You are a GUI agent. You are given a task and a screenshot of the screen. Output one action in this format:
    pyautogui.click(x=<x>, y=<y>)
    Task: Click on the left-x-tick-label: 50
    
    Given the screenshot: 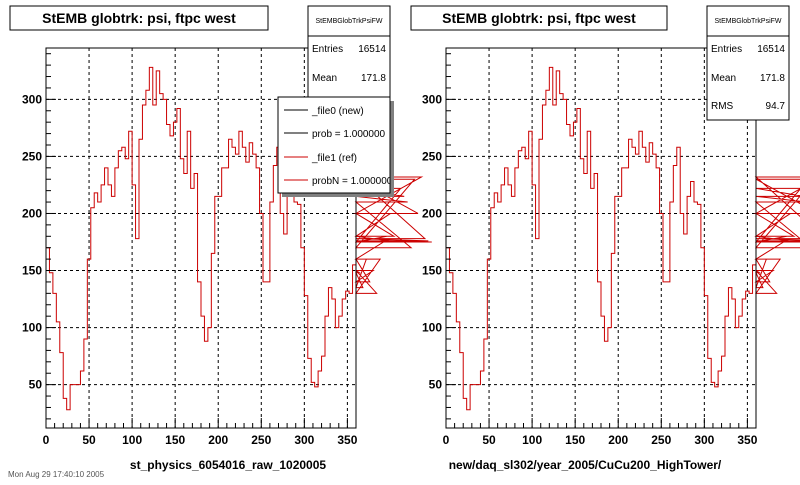 What is the action you would take?
    pyautogui.click(x=89, y=440)
    